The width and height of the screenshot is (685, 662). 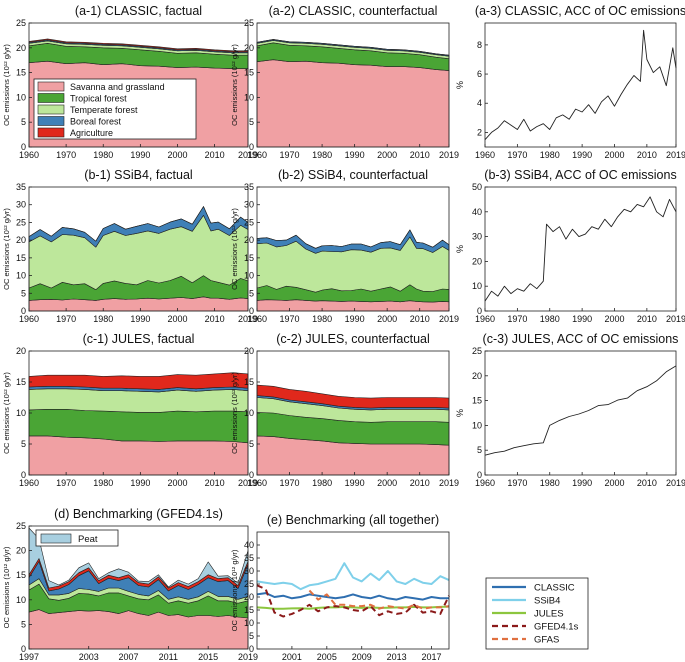 What do you see at coordinates (353, 11) in the screenshot?
I see `chart-title: (a-2) CLASSIC, counterfactual` at bounding box center [353, 11].